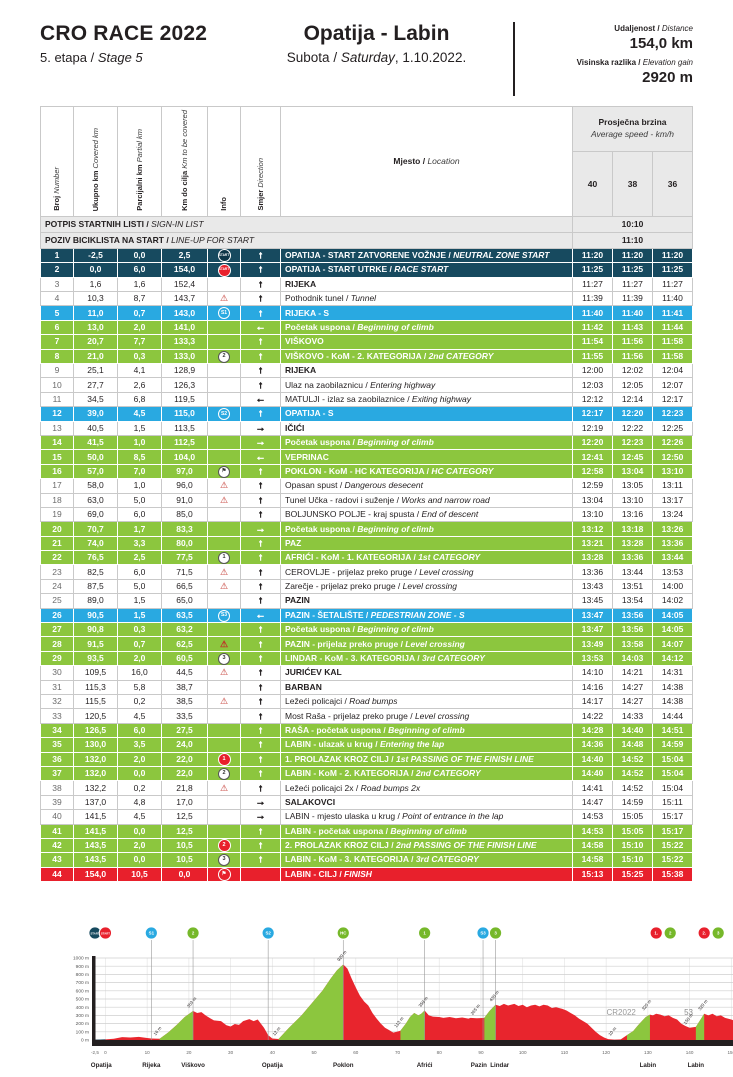 Image resolution: width=733 pixels, height=1077 pixels. What do you see at coordinates (688, 1018) in the screenshot?
I see `svg-text: 150 m` at bounding box center [688, 1018].